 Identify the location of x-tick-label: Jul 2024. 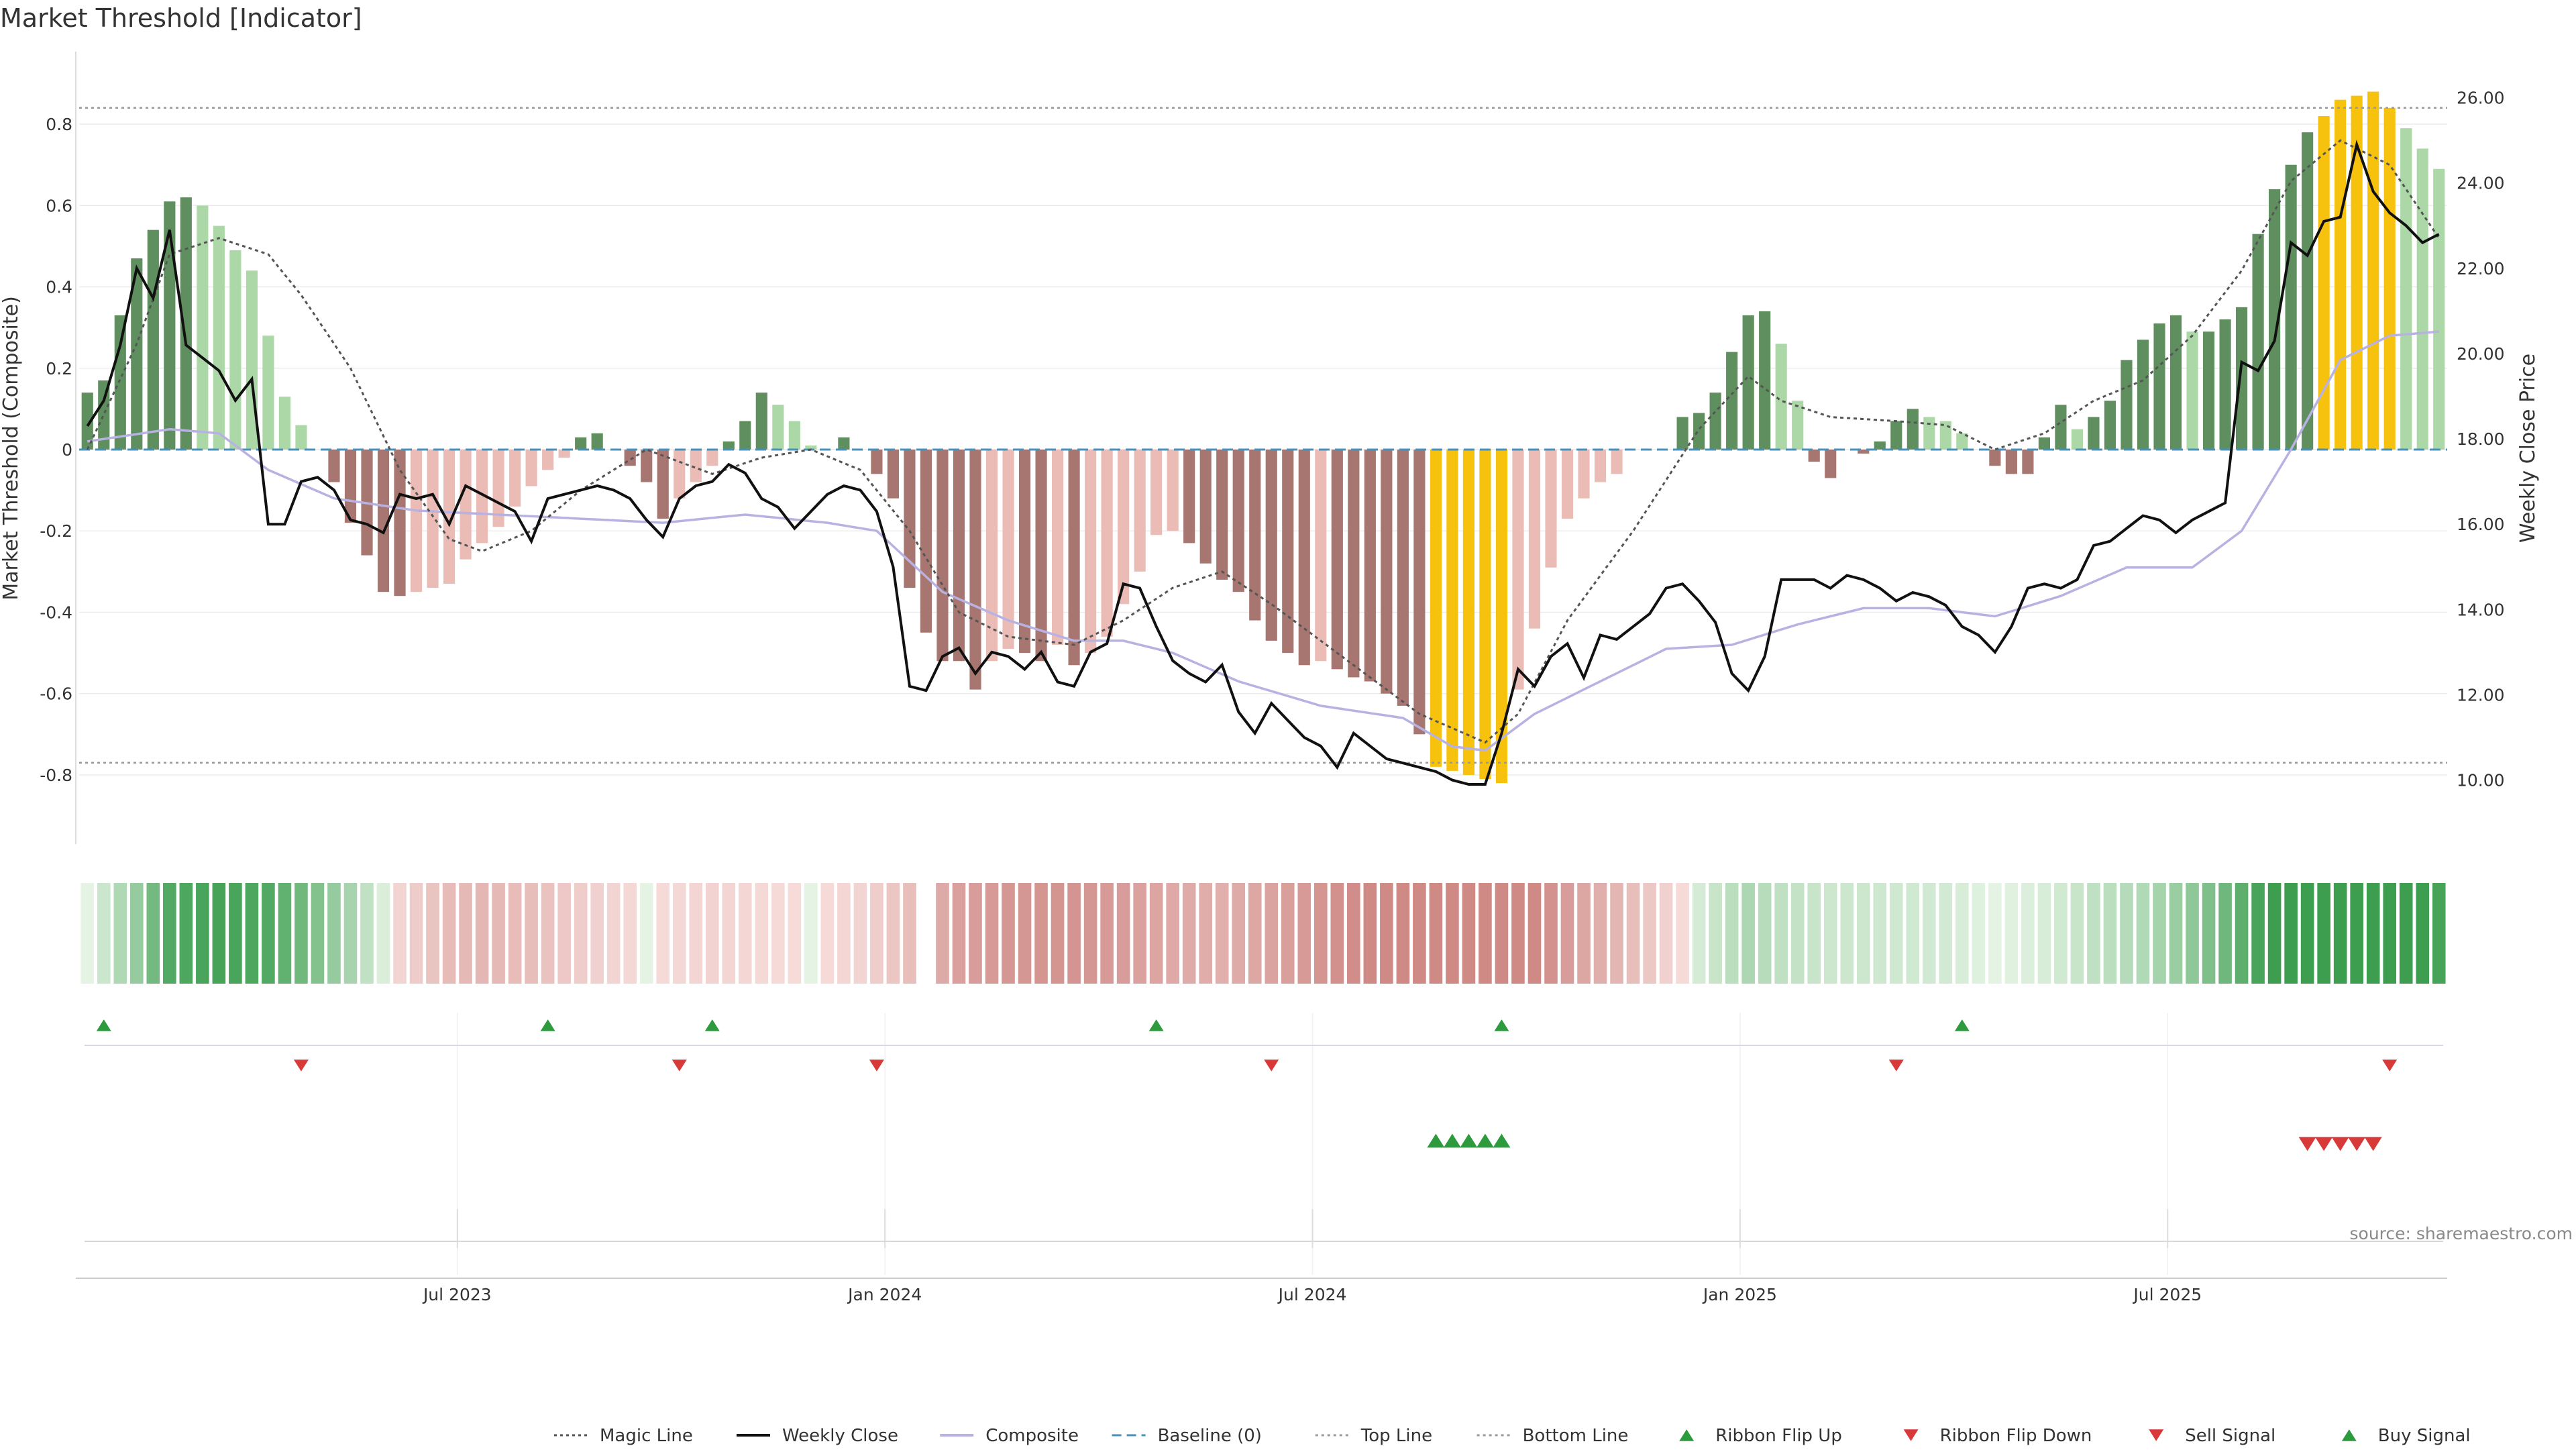
(1312, 1295).